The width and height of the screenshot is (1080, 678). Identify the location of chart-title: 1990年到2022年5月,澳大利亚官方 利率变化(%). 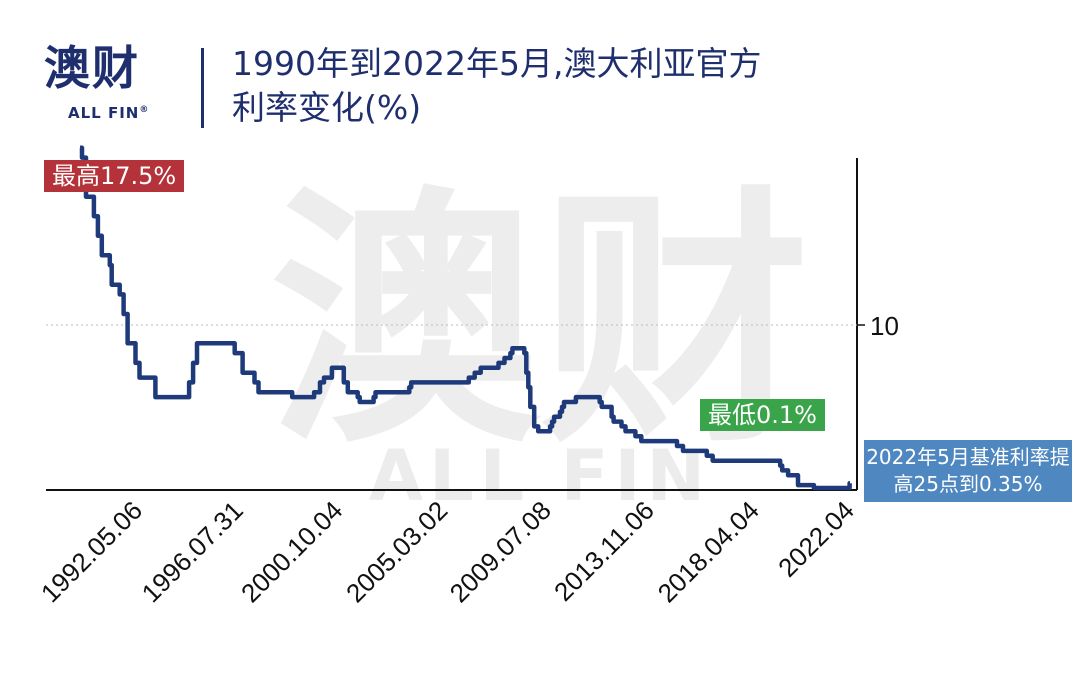
(496, 86).